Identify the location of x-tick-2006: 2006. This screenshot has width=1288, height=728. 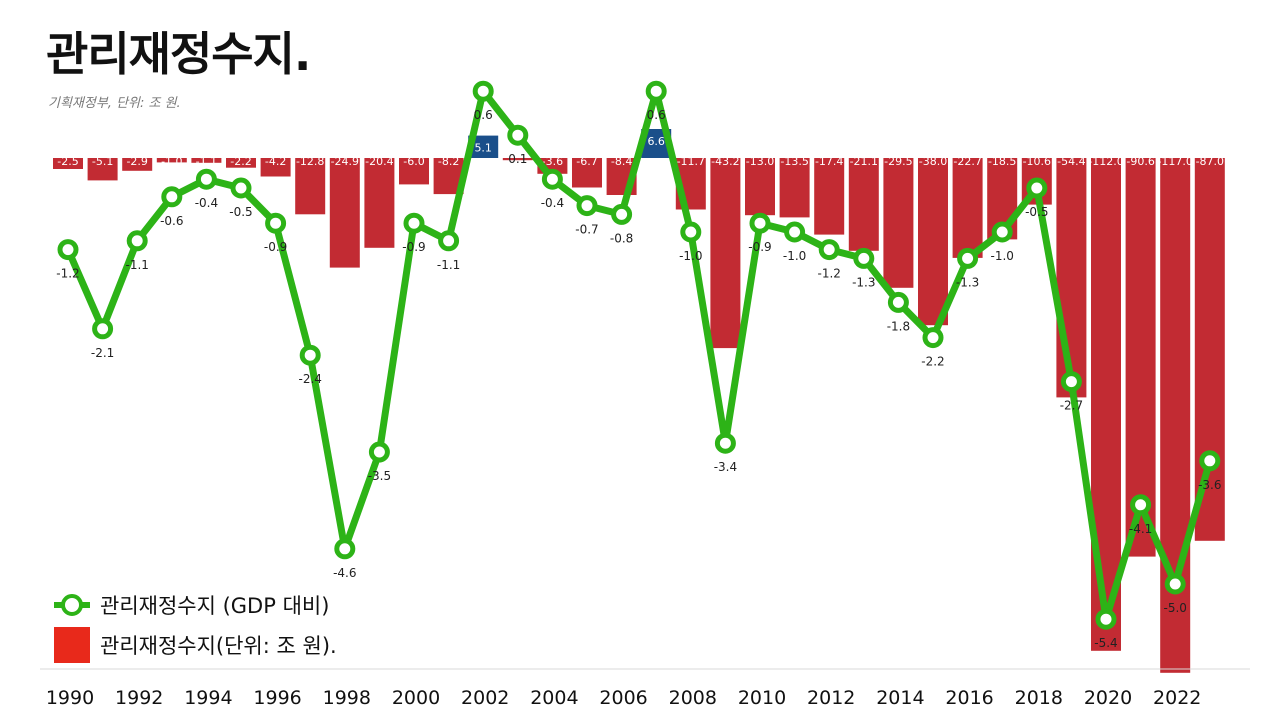
(623, 698).